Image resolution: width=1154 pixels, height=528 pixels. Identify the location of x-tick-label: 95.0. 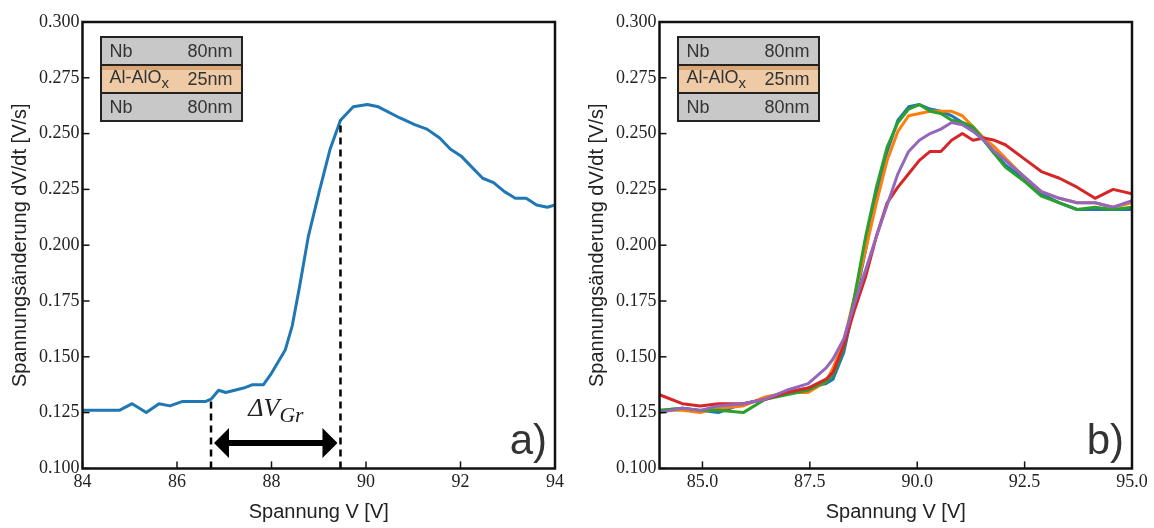
(1132, 480).